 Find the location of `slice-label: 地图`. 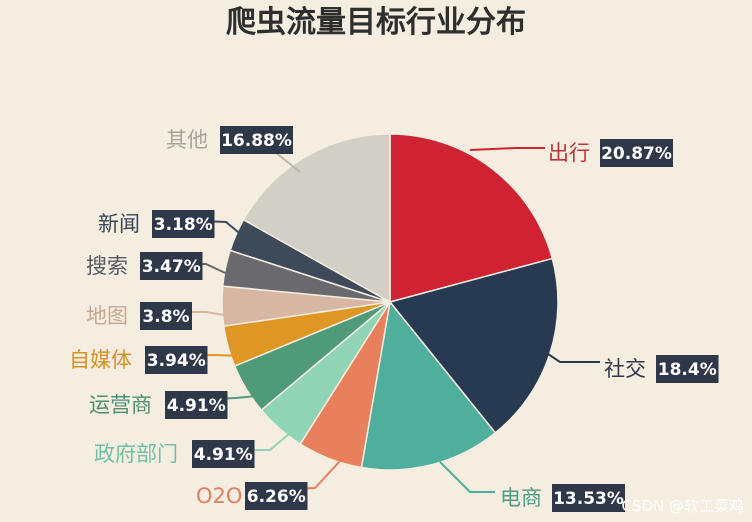

slice-label: 地图 is located at coordinates (107, 316).